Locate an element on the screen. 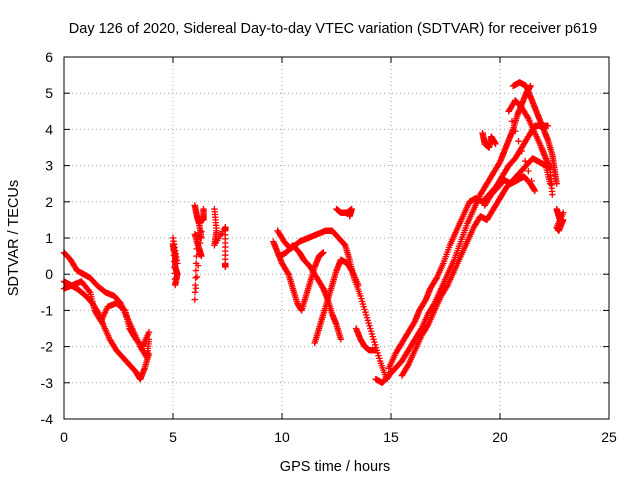 The width and height of the screenshot is (640, 480). y-tick-label: 1 is located at coordinates (49, 238).